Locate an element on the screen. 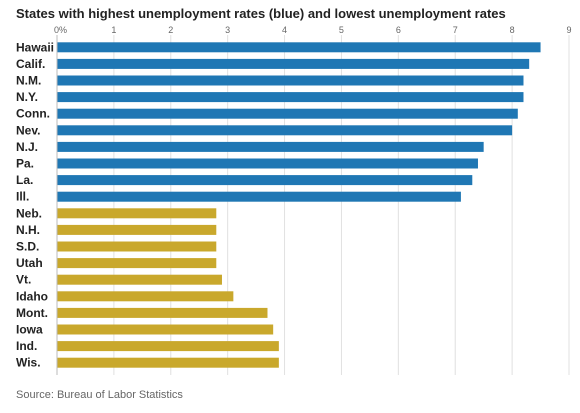 The width and height of the screenshot is (580, 413). category-label: Idaho is located at coordinates (32, 296).